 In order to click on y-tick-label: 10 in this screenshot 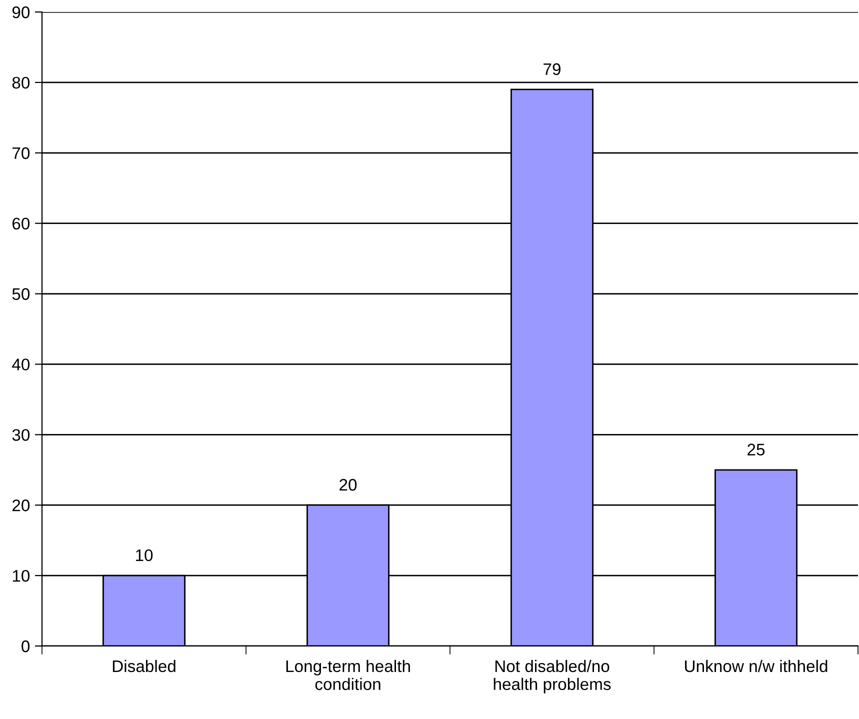, I will do `click(21, 576)`.